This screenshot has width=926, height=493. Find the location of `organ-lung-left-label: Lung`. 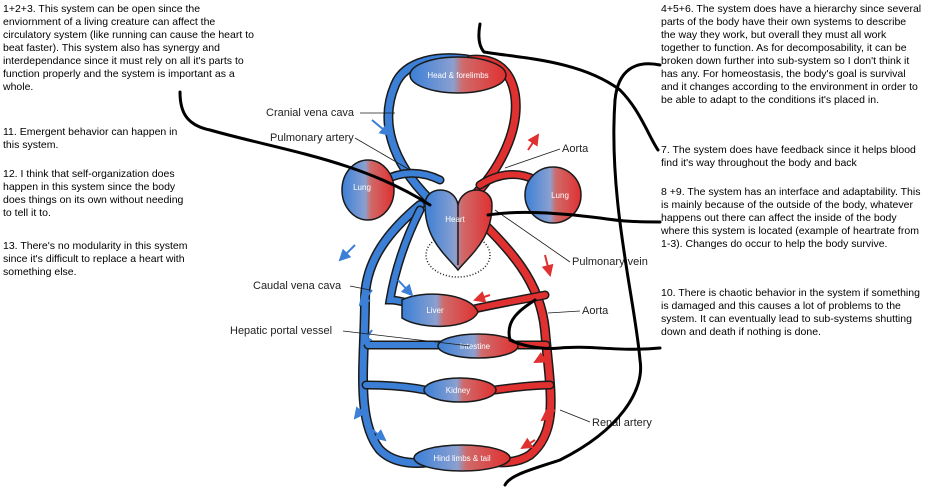

organ-lung-left-label: Lung is located at coordinates (362, 187).